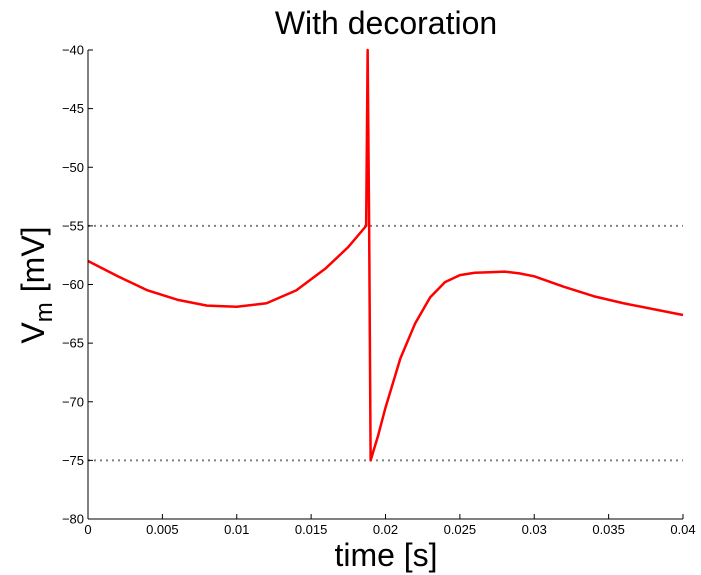 This screenshot has width=701, height=575. Describe the element at coordinates (608, 529) in the screenshot. I see `x-tick-label: 0.035` at that location.